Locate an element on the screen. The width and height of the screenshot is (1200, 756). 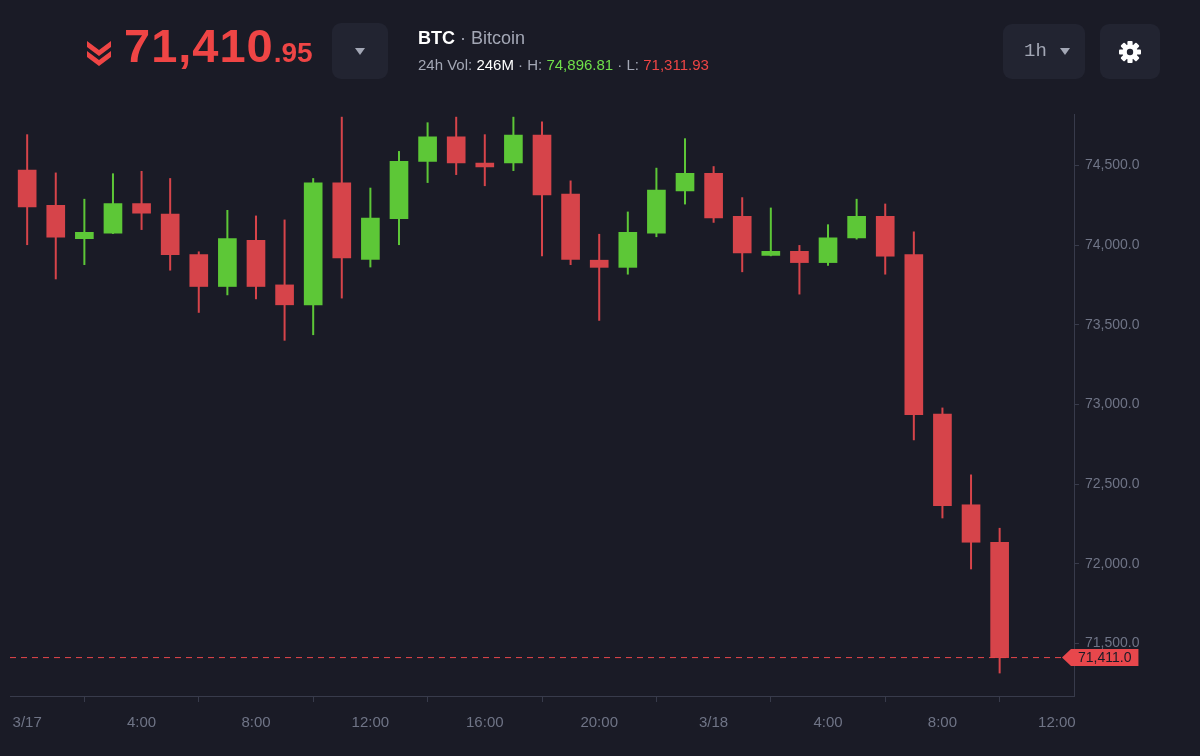
y-tick-label: 73,000.0 is located at coordinates (1112, 403).